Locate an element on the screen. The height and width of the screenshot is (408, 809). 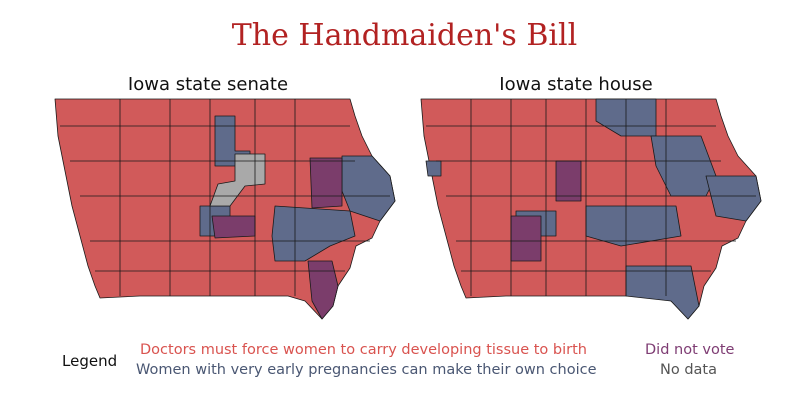
house-district-dnv-north is located at coordinates (568, 181).